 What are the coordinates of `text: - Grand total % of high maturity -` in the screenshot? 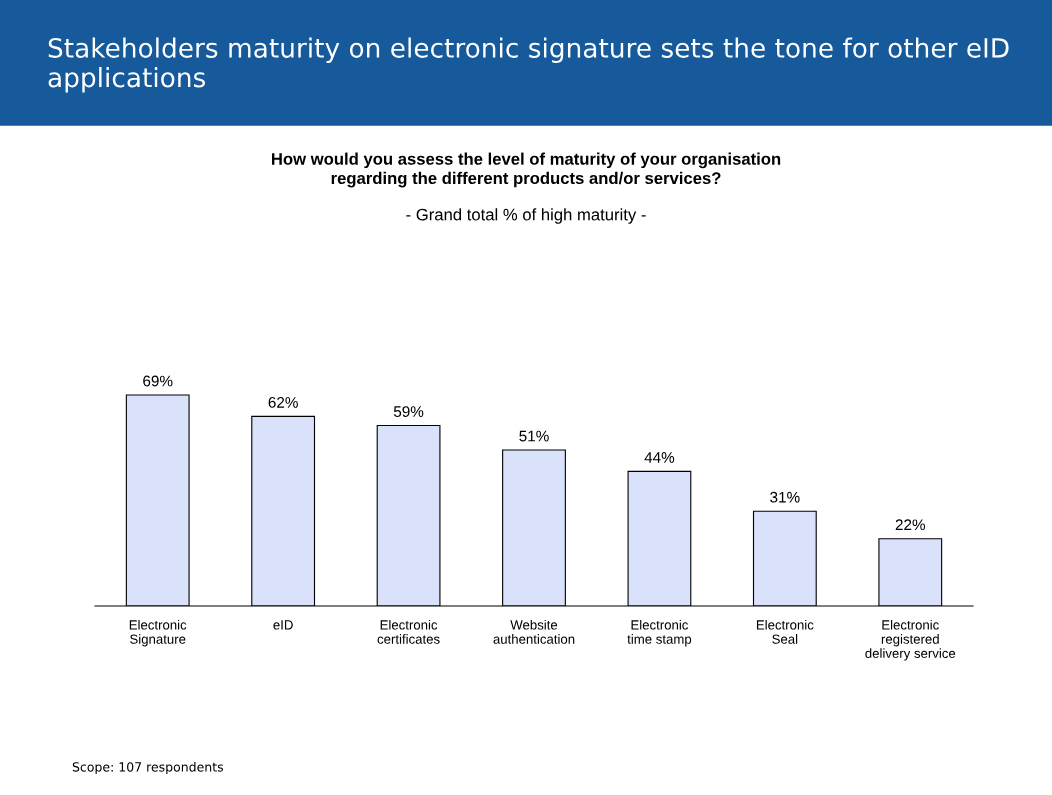 It's located at (526, 216).